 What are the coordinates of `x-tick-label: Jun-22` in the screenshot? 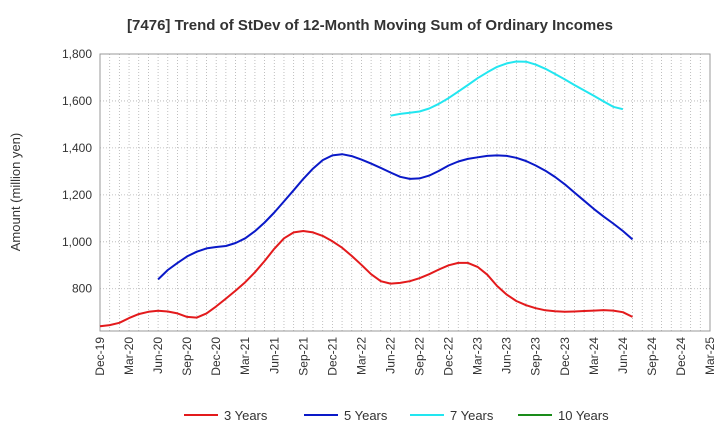 It's located at (390, 355).